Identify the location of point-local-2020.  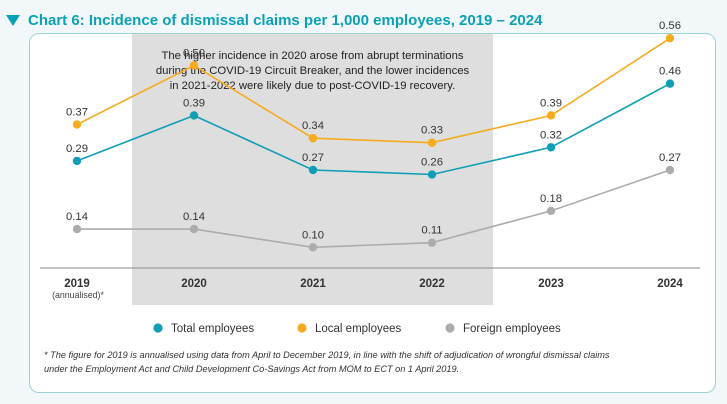
(194, 65).